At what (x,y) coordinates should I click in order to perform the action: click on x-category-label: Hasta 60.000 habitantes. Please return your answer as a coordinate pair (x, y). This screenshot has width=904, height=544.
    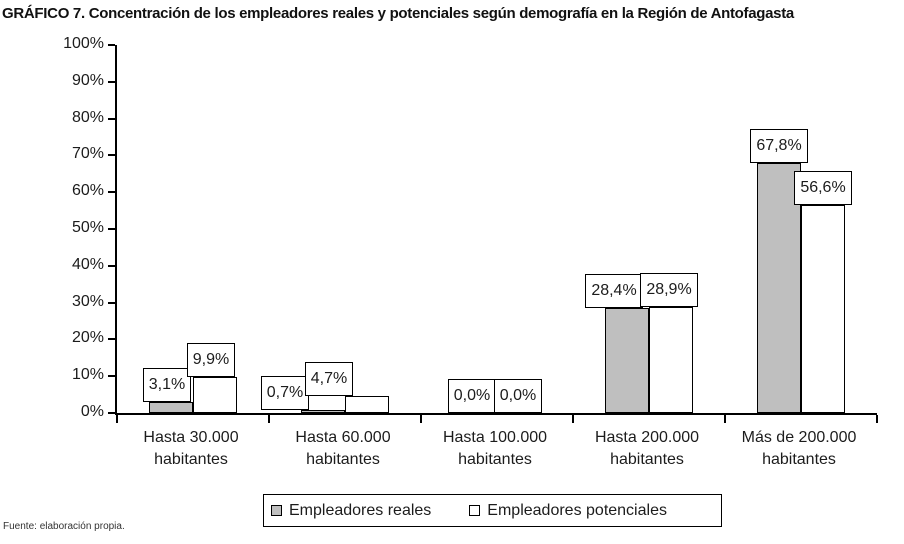
    Looking at the image, I should click on (343, 448).